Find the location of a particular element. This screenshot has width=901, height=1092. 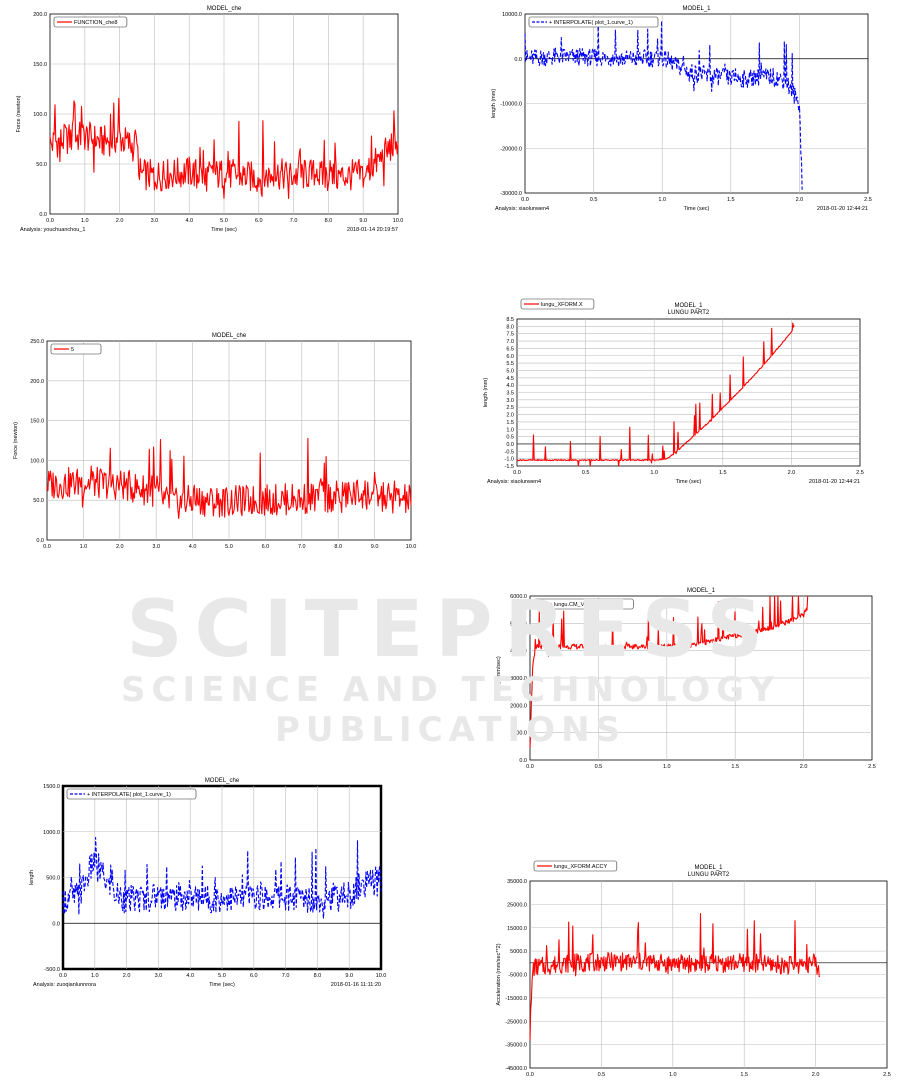

legend-label: 5 is located at coordinates (72, 350).